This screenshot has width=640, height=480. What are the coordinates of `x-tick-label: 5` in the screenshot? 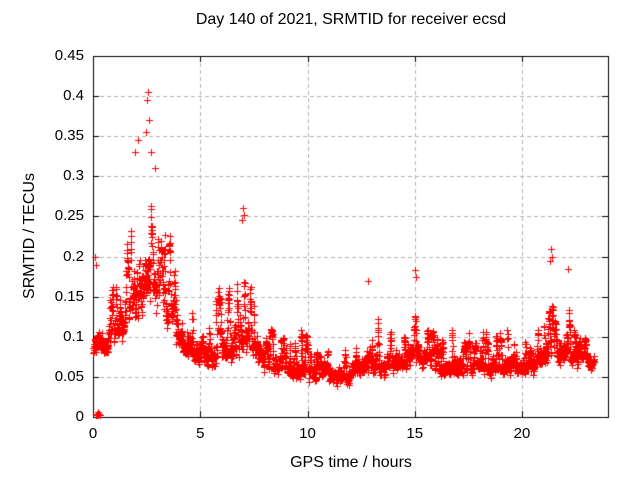 It's located at (200, 433).